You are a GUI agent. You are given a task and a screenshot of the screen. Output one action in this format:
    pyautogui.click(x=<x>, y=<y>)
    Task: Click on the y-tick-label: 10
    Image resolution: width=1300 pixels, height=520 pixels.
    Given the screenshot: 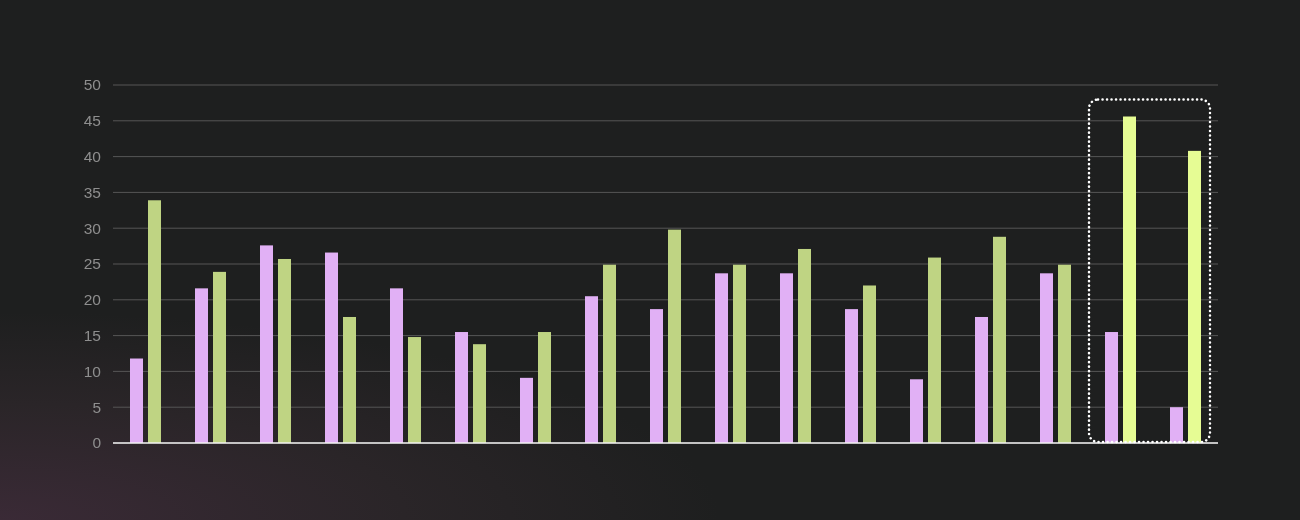 What is the action you would take?
    pyautogui.click(x=92, y=371)
    